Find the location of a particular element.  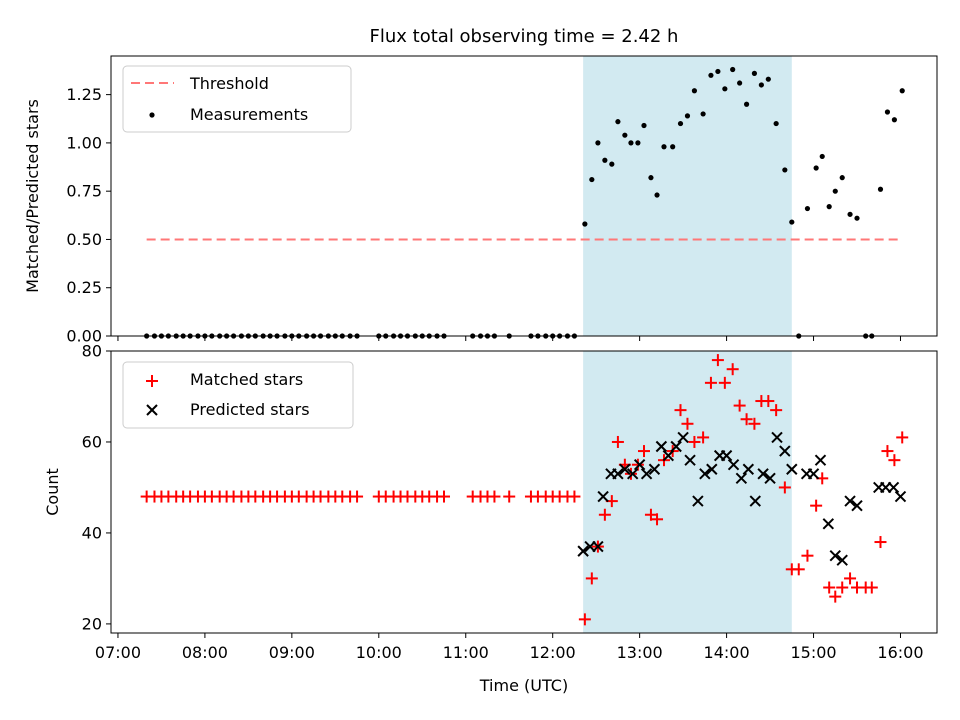

chart-title: Flux total observing time = 2.42 h is located at coordinates (524, 36).